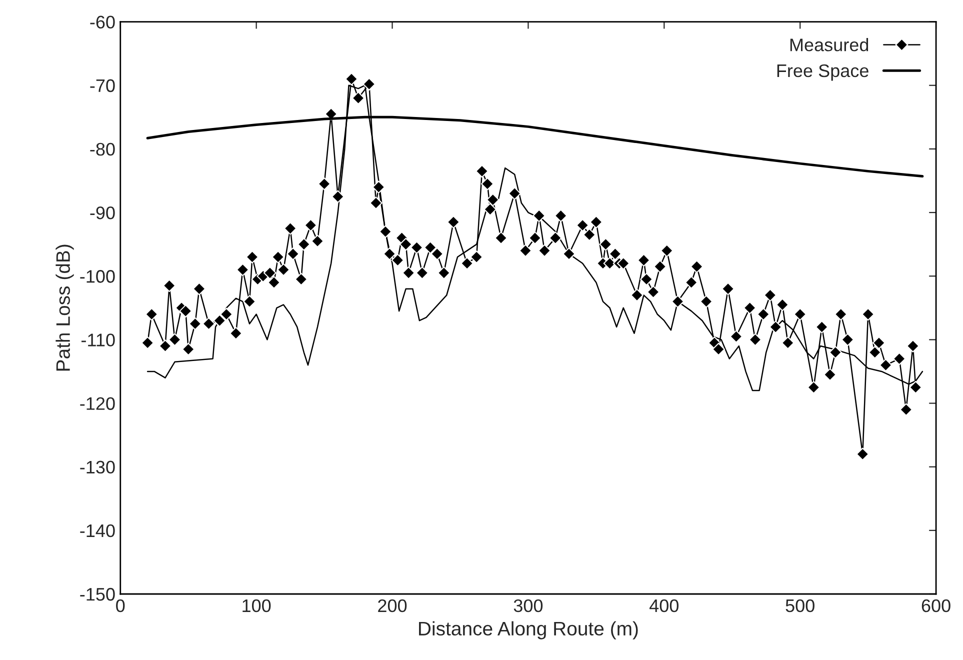  I want to click on y-tick-label: -100, so click(97, 276).